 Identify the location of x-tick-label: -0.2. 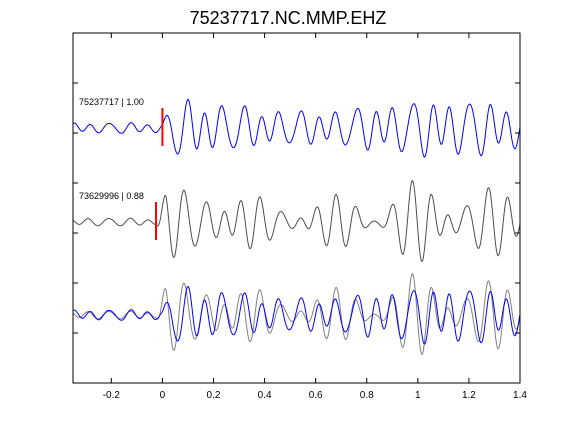
(112, 395).